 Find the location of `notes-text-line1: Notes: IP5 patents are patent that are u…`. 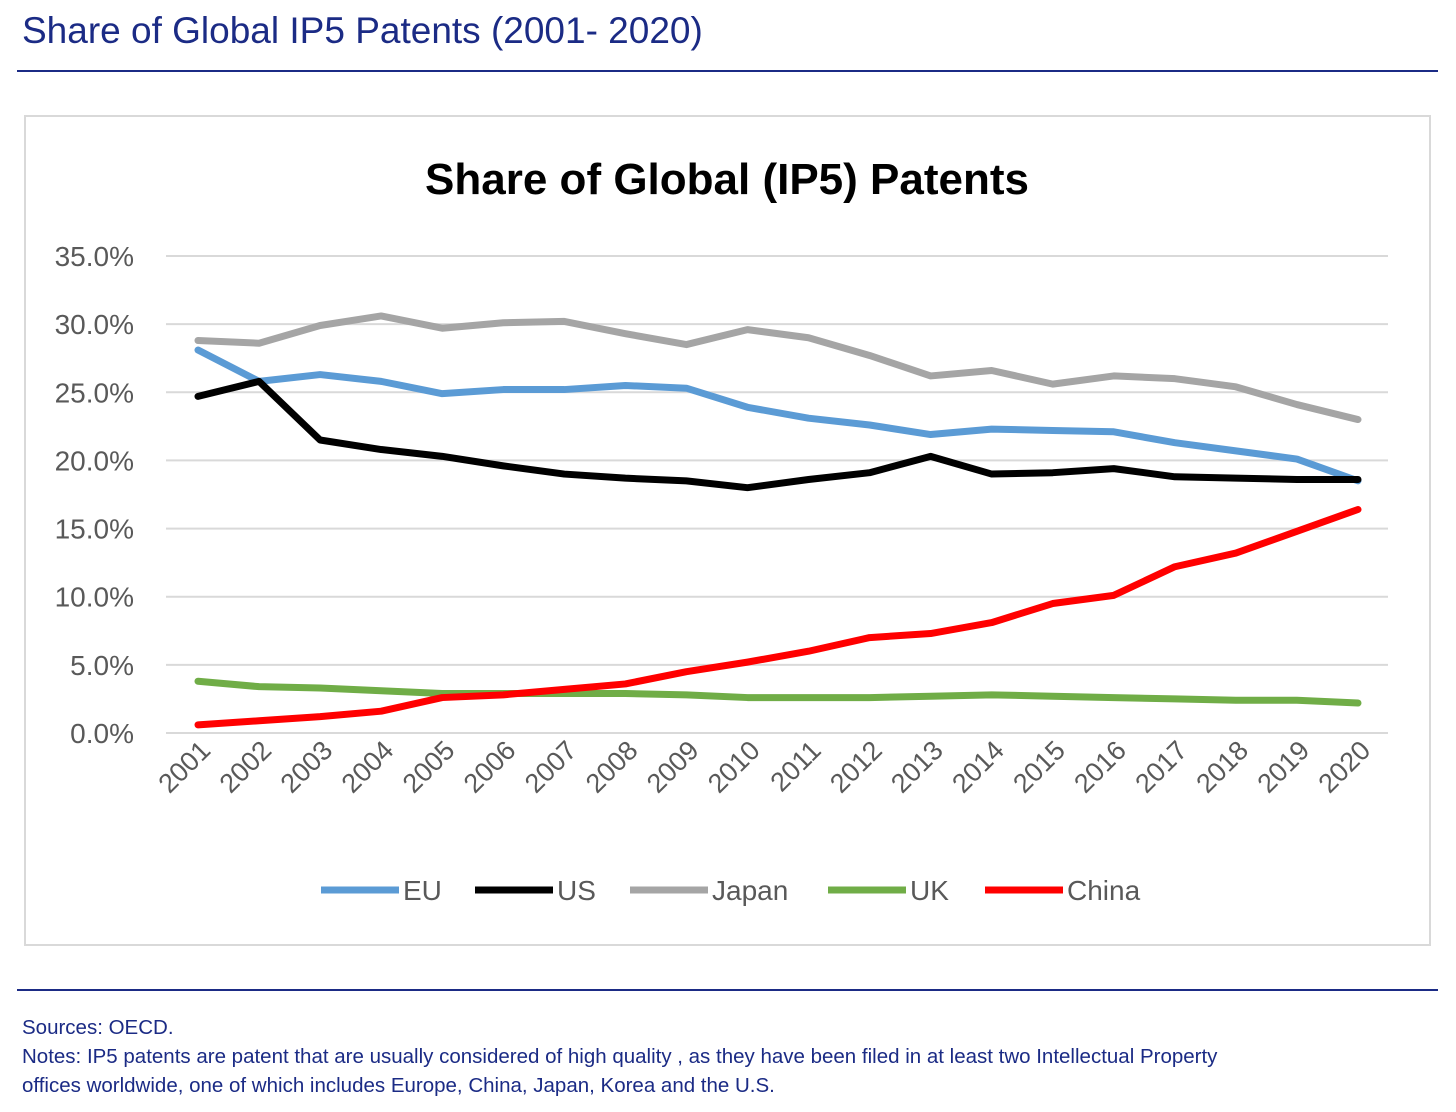

notes-text-line1: Notes: IP5 patents are patent that are u… is located at coordinates (620, 1056).